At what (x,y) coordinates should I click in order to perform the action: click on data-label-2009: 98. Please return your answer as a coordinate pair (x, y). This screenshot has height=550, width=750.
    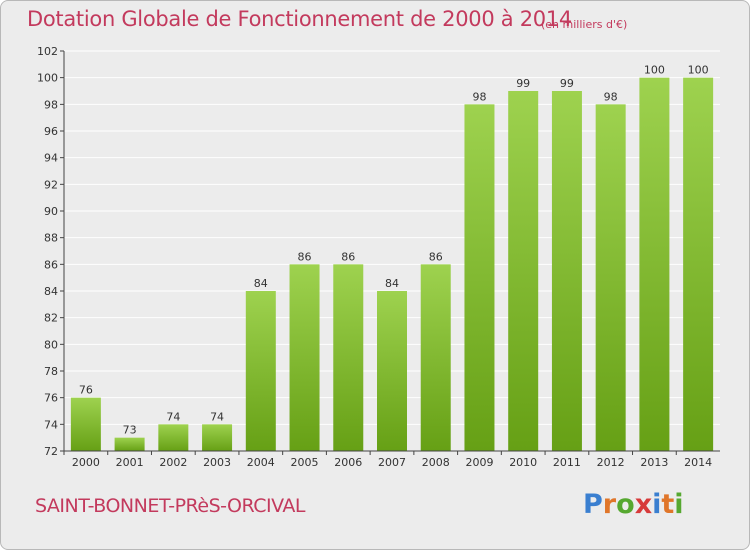
    Looking at the image, I should click on (479, 96).